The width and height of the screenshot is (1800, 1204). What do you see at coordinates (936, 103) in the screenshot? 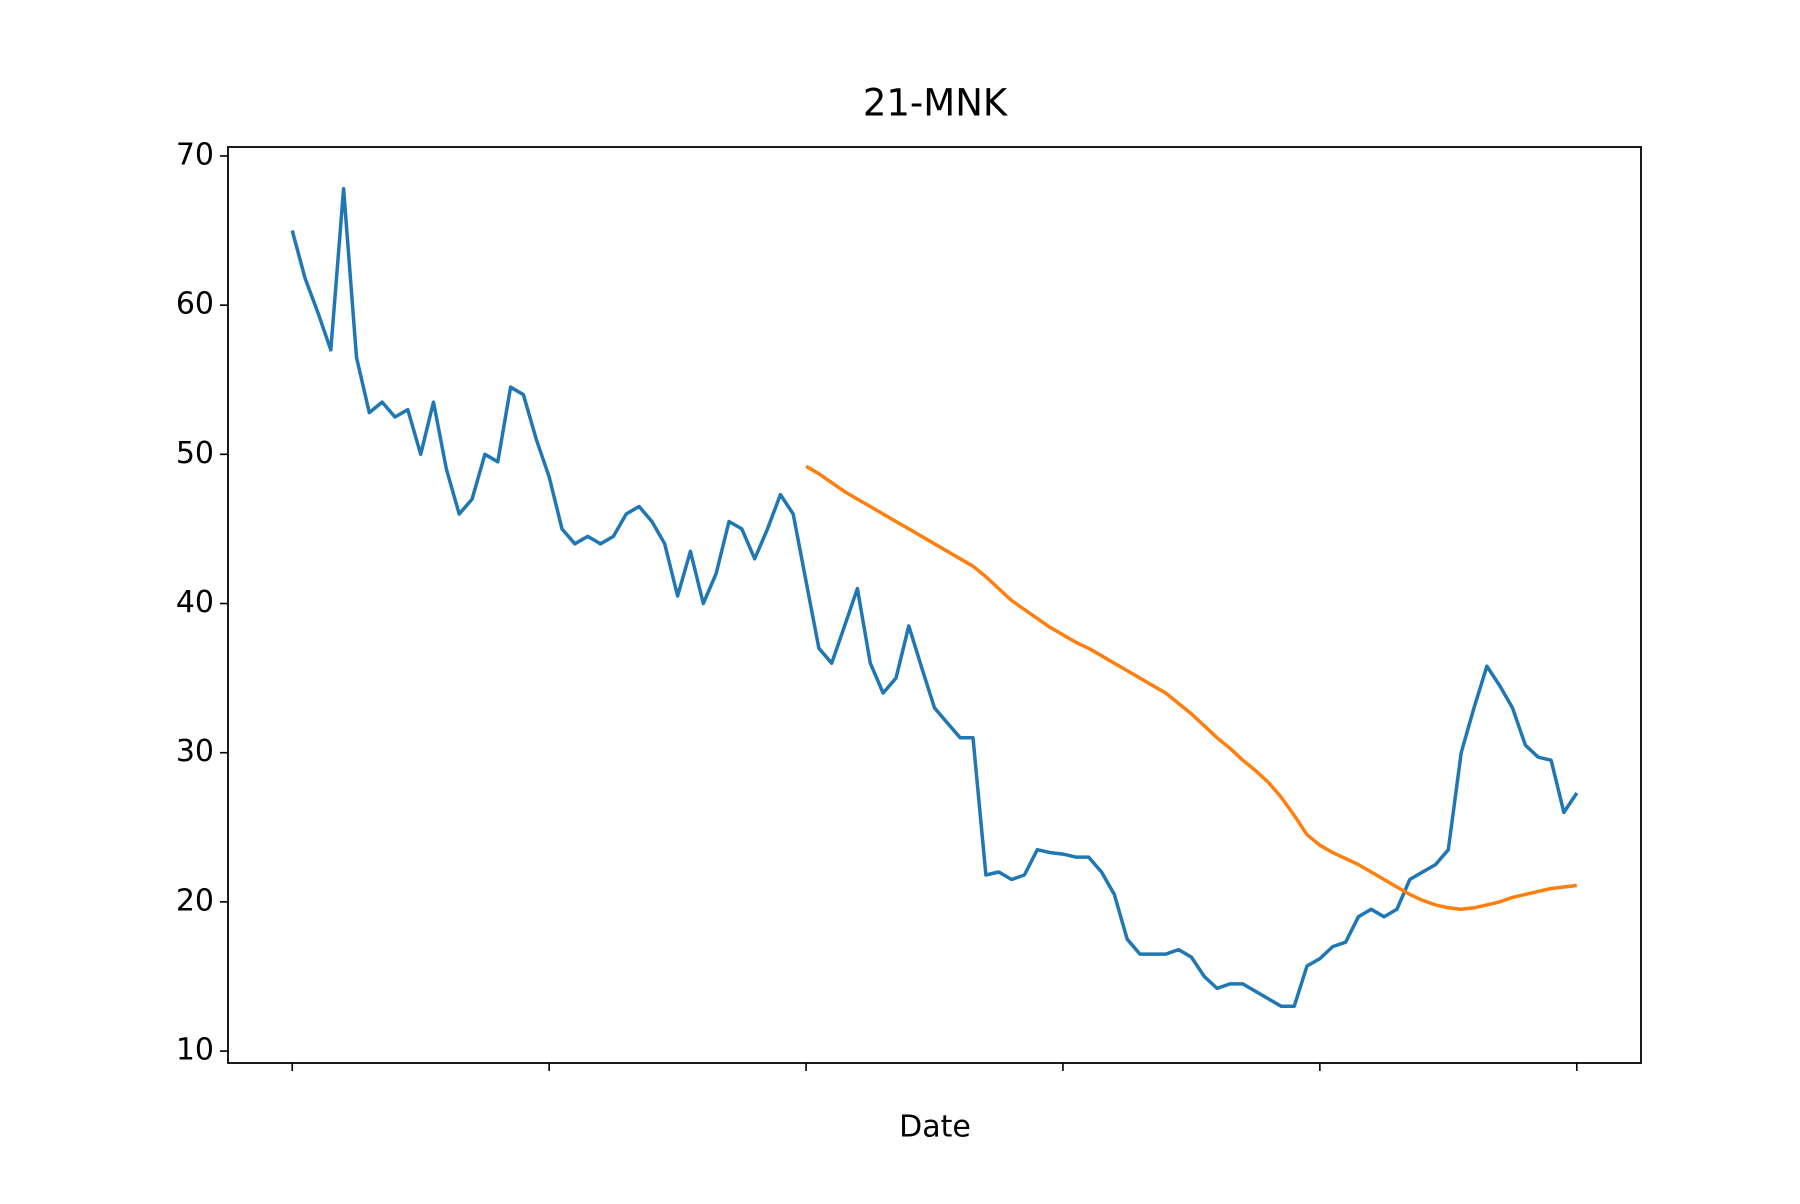
I see `chart-title: 21-MNK` at bounding box center [936, 103].